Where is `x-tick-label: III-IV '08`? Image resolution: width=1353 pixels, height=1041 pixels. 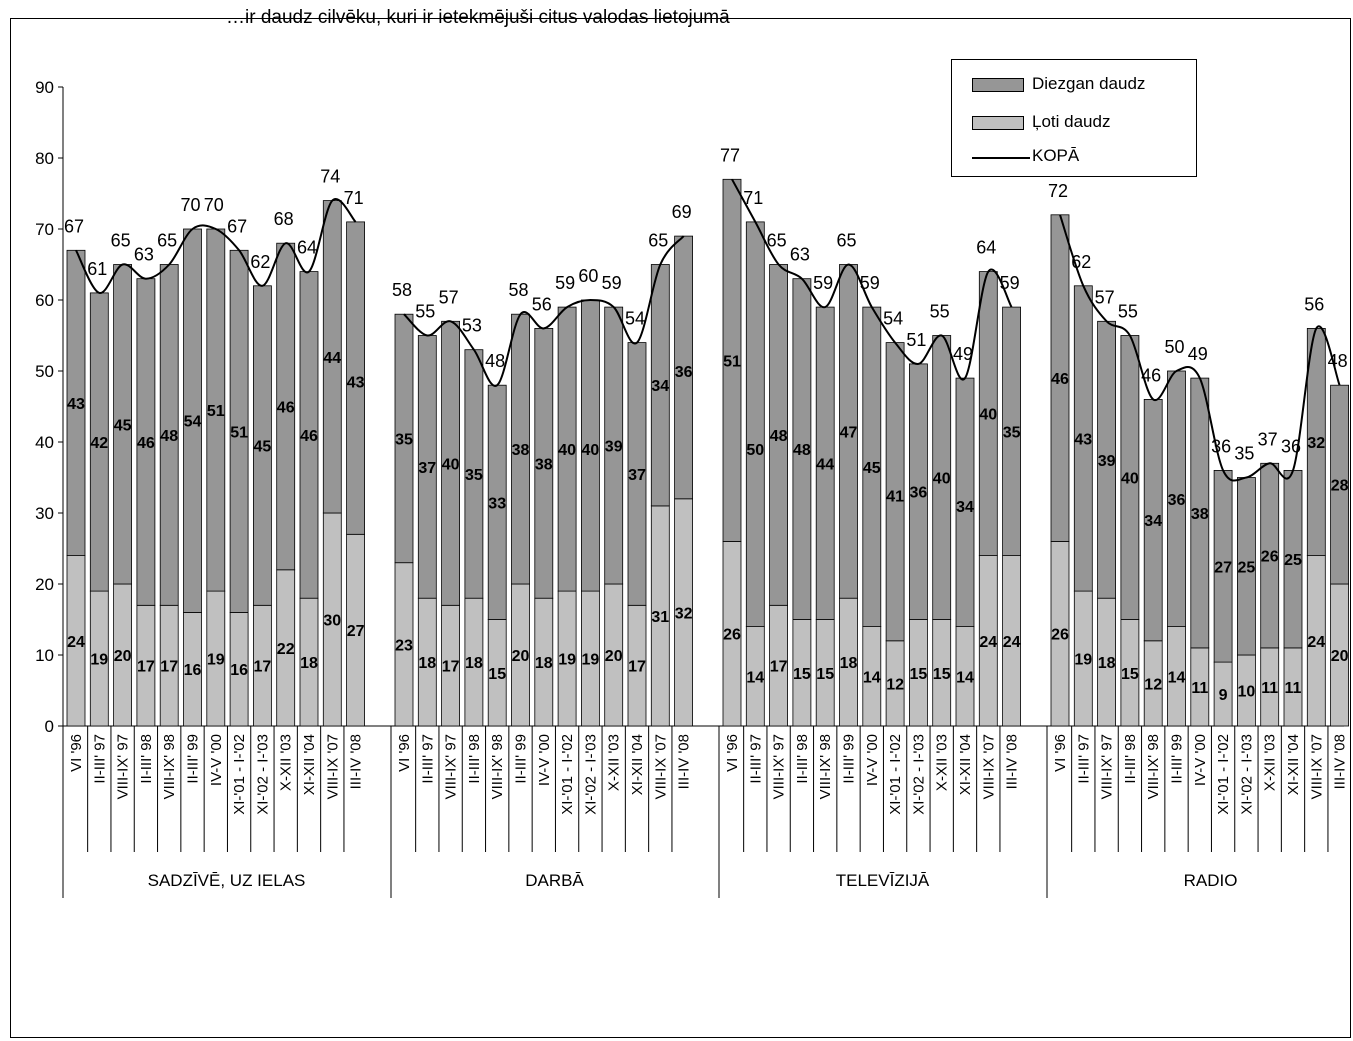 x-tick-label: III-IV '08 is located at coordinates (1012, 761).